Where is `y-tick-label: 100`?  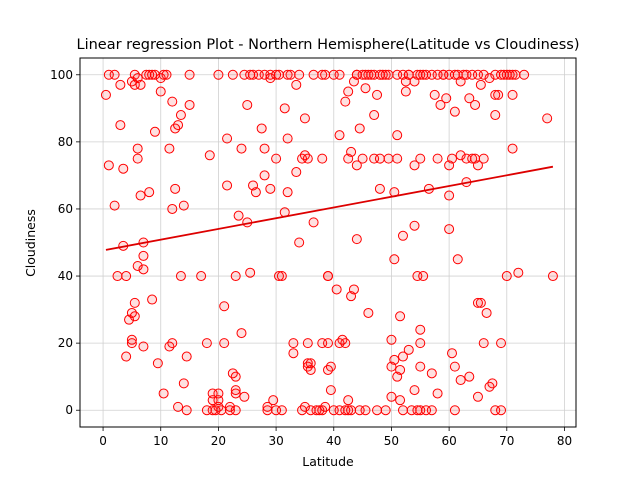
y-tick-label: 100 is located at coordinates (61, 75).